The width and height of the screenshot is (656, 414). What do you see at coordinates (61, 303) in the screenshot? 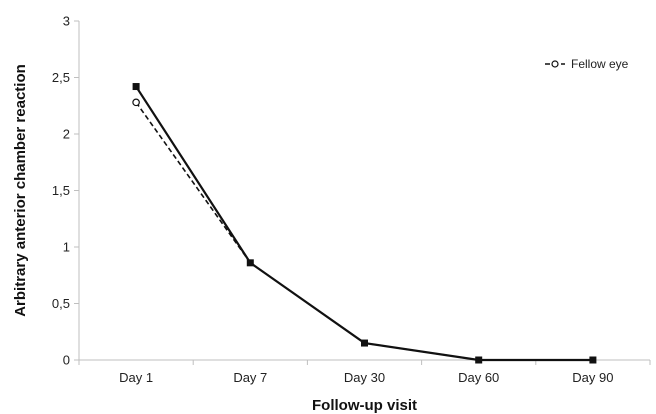
I see `y-tick-label: 0,5` at bounding box center [61, 303].